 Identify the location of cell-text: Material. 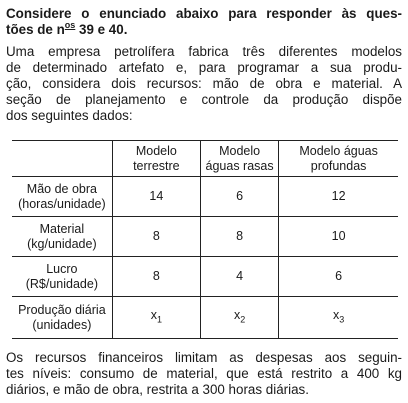
(62, 228).